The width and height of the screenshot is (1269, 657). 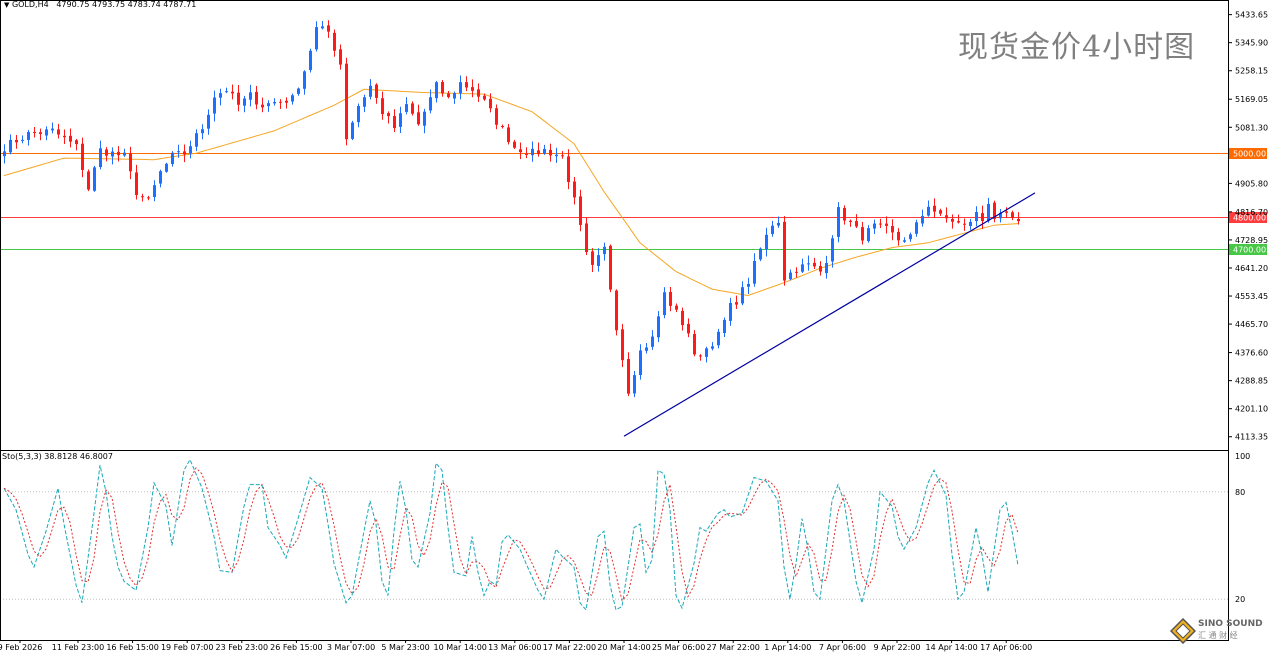 I want to click on price-tick-label: 4553.45, so click(x=1251, y=296).